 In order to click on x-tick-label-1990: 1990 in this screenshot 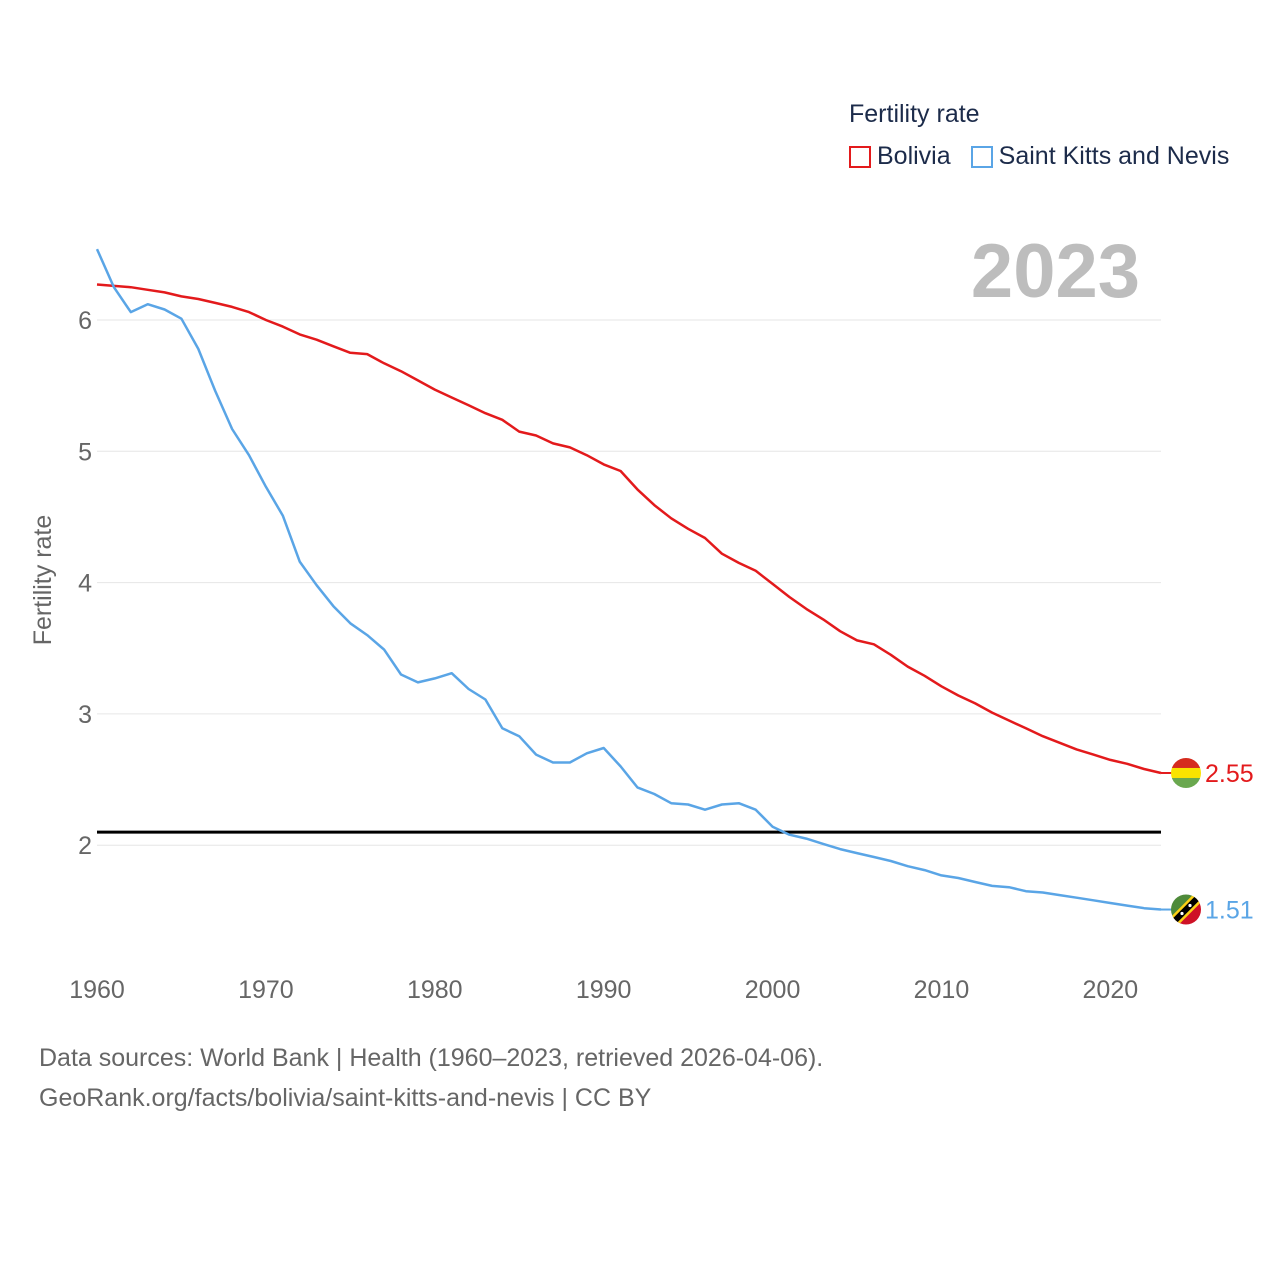, I will do `click(604, 990)`.